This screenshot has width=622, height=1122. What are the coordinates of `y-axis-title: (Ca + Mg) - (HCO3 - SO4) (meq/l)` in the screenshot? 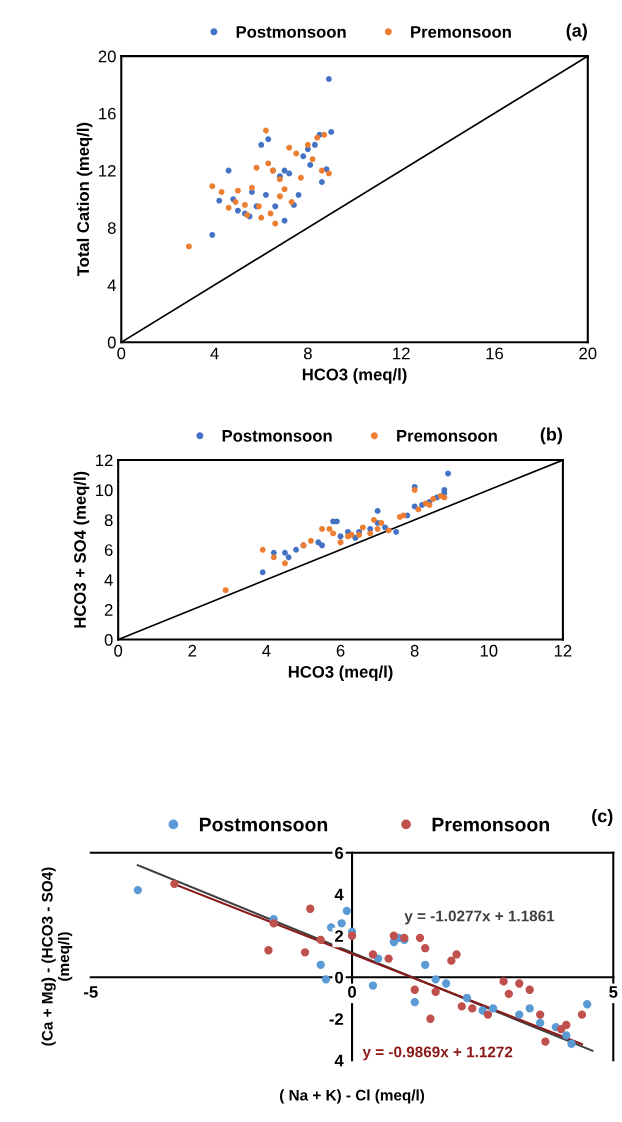 It's located at (57, 956).